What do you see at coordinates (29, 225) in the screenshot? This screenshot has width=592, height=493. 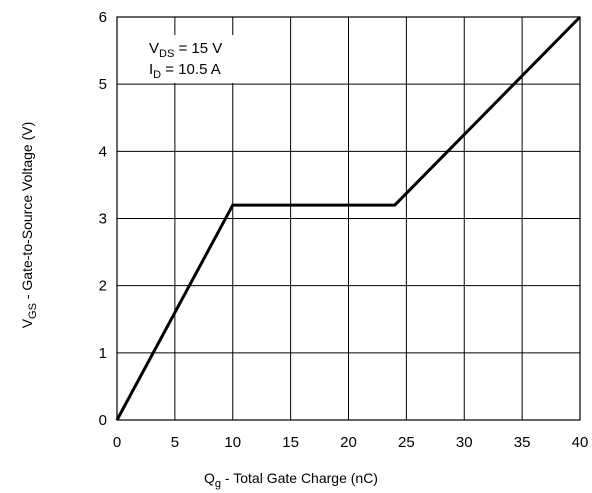 I see `y-axis-title: VGS - Gate-to-Source Voltage (V)` at bounding box center [29, 225].